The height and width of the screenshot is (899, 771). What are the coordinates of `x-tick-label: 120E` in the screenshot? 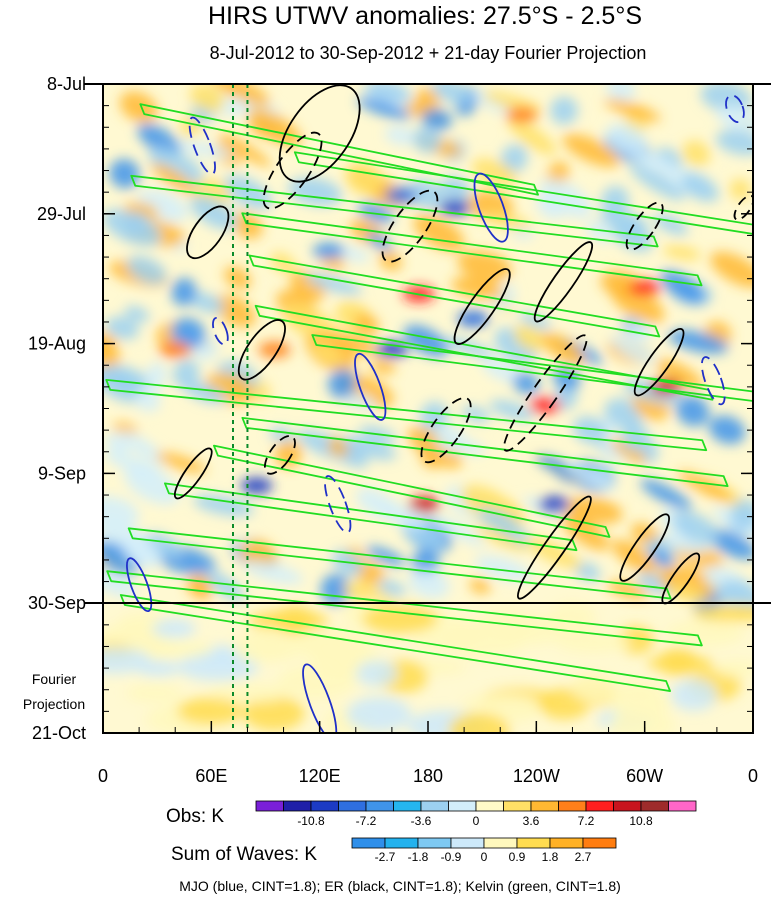 It's located at (320, 776).